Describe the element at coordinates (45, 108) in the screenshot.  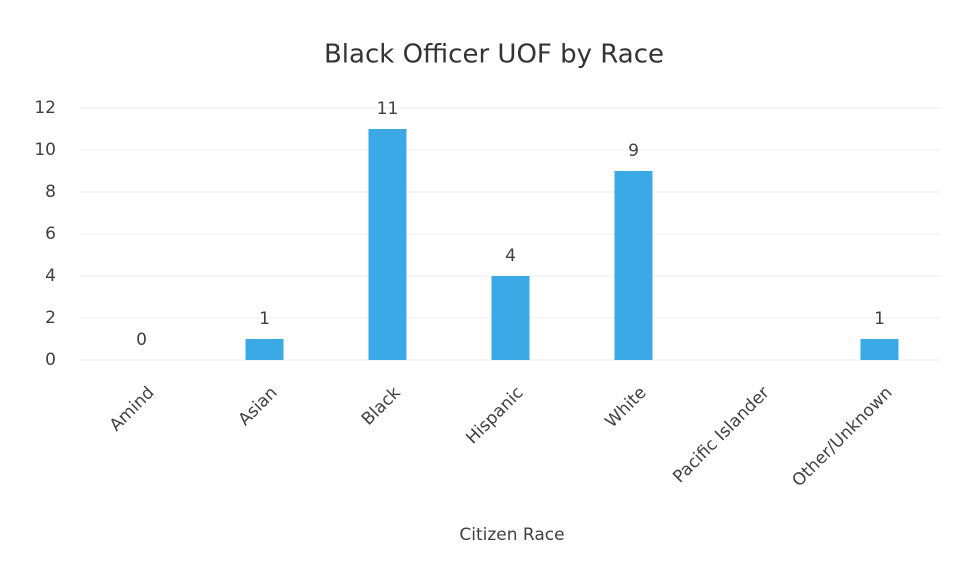
I see `y-tick-label: 12` at that location.